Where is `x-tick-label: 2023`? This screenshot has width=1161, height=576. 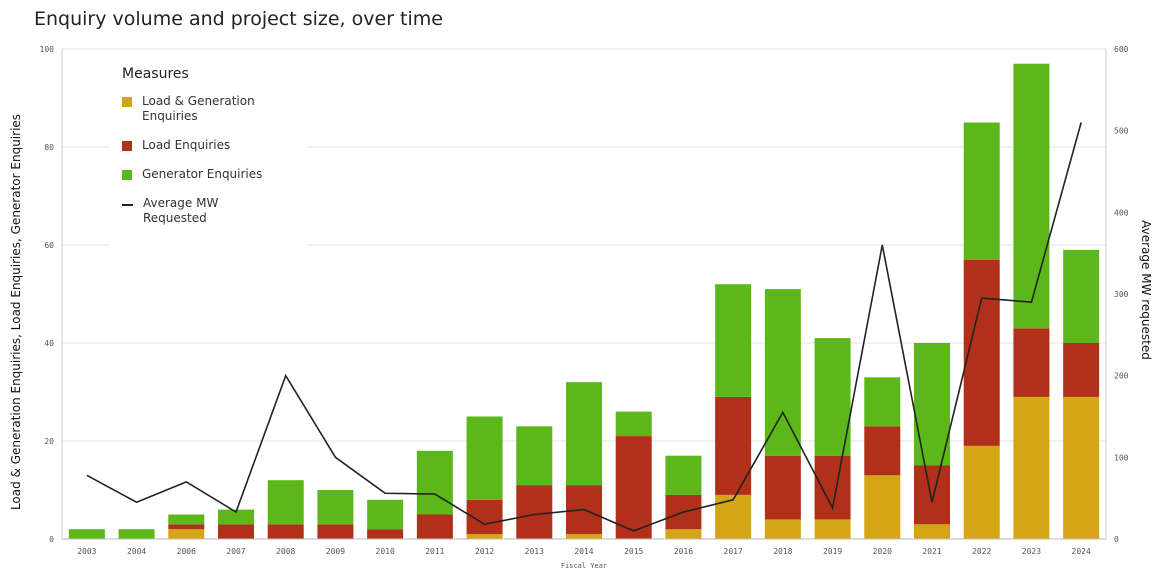 x-tick-label: 2023 is located at coordinates (1031, 551).